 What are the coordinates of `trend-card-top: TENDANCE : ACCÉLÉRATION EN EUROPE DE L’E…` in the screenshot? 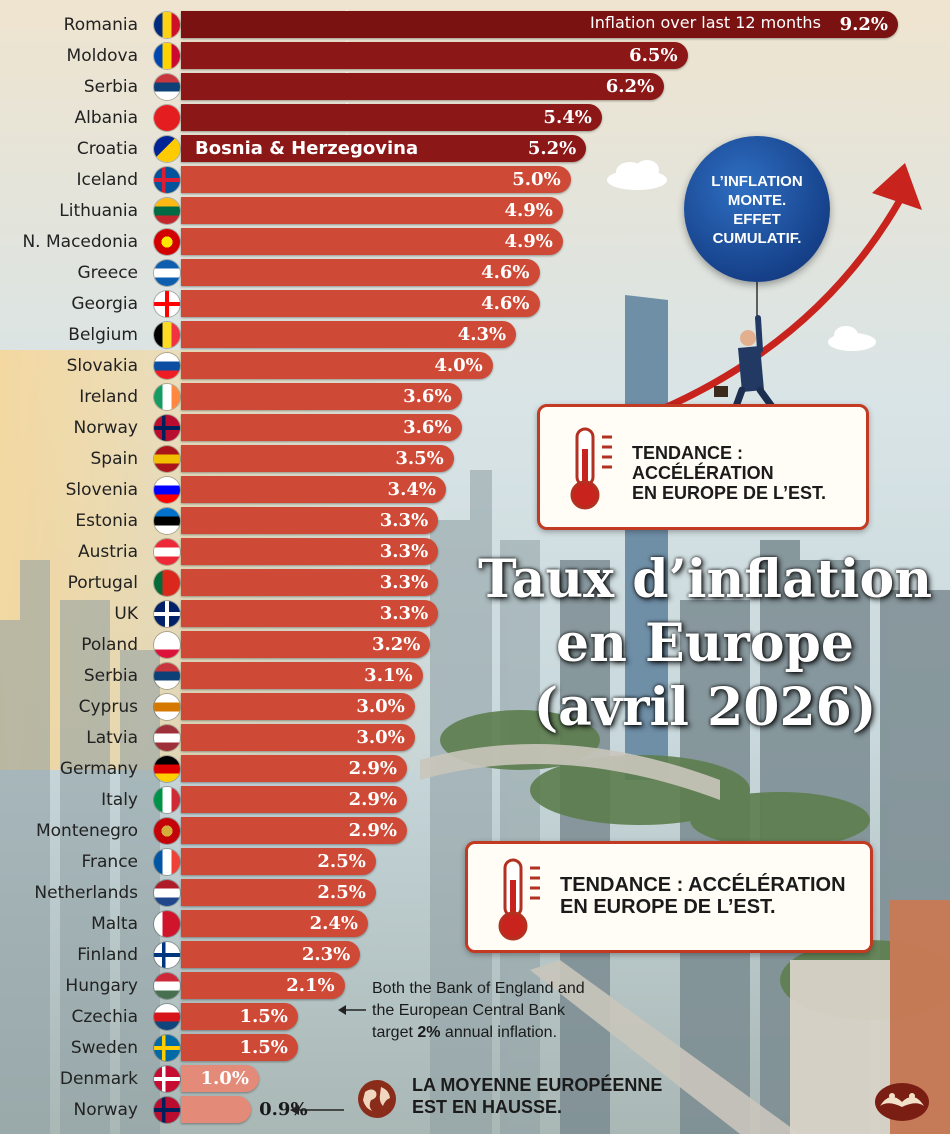 It's located at (703, 467).